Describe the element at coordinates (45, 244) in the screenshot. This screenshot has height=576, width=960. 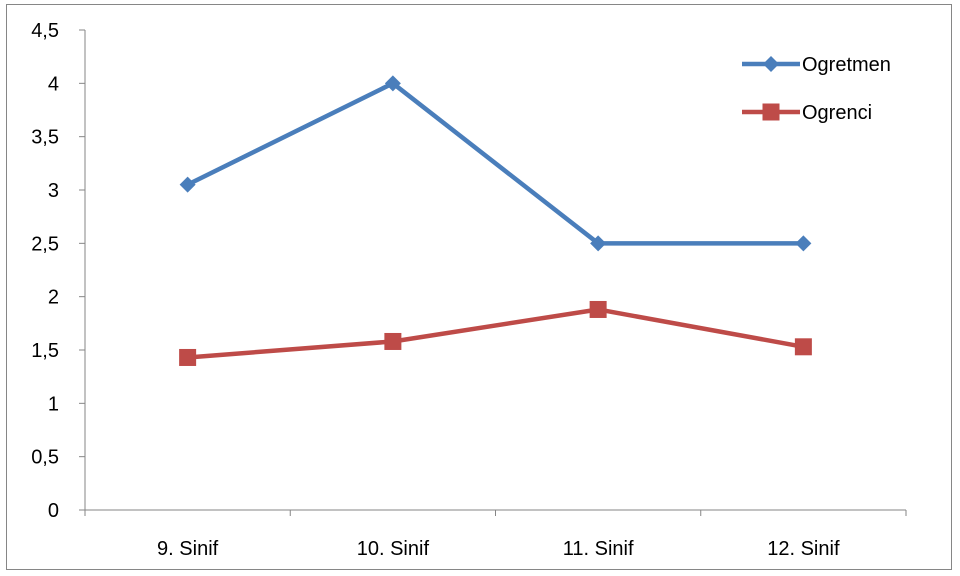
I see `y-tick-label: 2,5` at that location.